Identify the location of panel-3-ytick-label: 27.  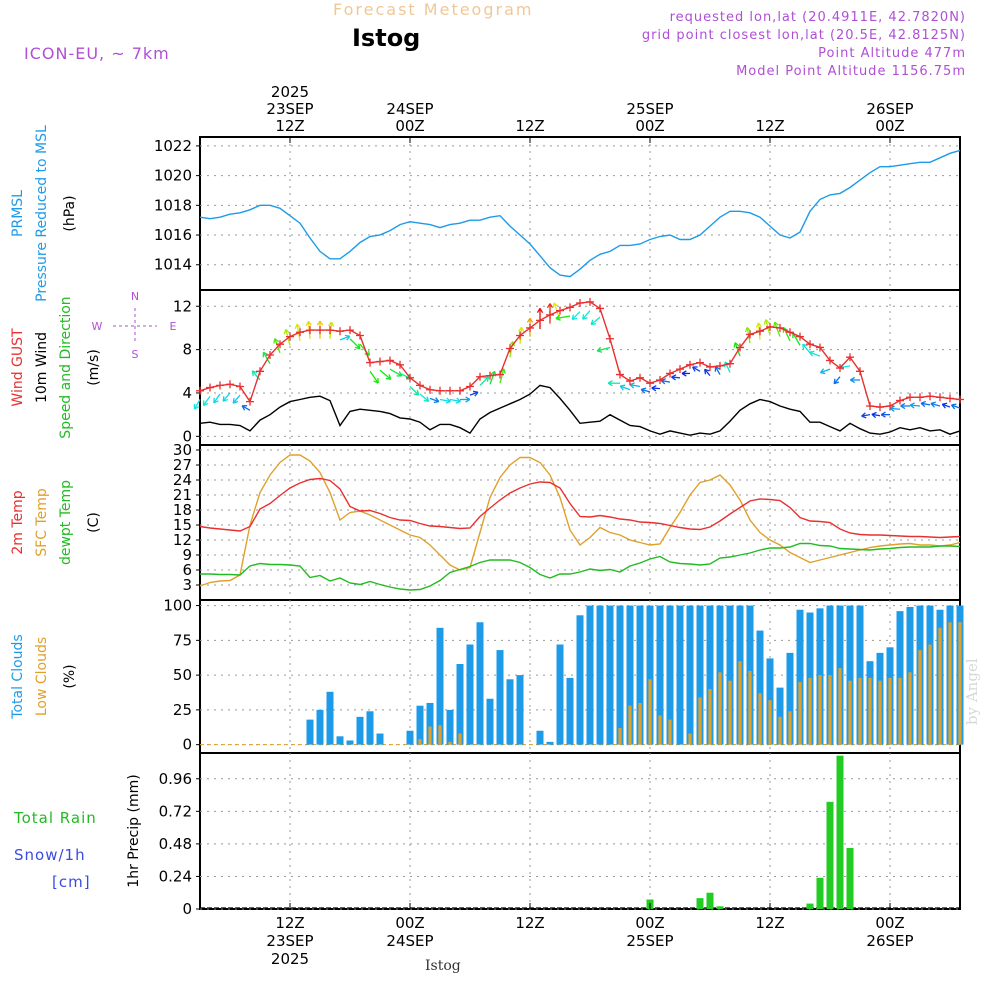
(182, 465).